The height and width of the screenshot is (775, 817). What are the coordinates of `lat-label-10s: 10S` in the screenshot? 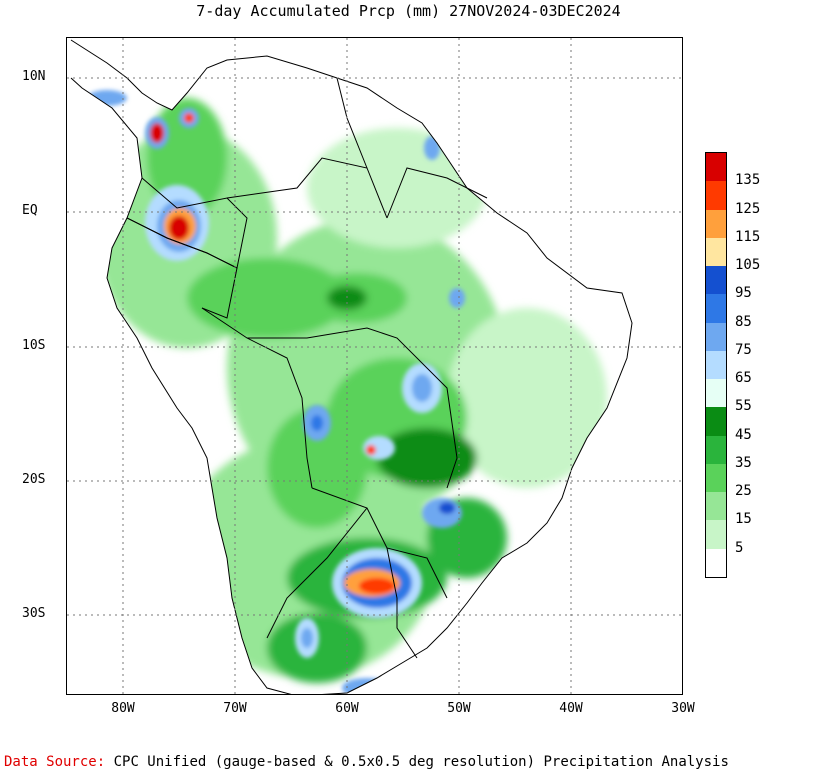 It's located at (34, 345).